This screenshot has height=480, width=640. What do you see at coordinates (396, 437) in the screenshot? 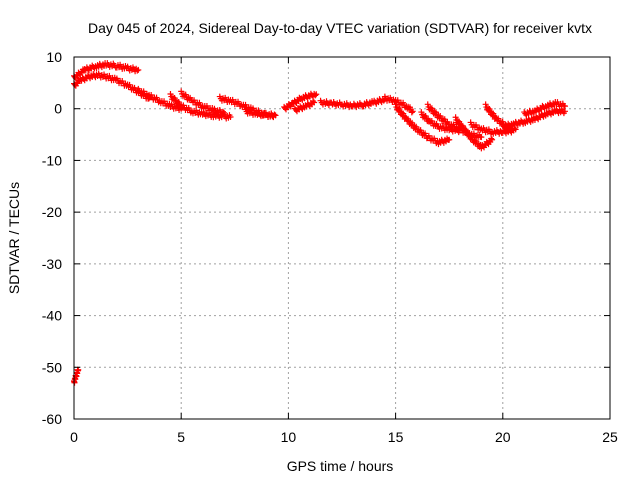
I see `x-tick-label: 15` at bounding box center [396, 437].